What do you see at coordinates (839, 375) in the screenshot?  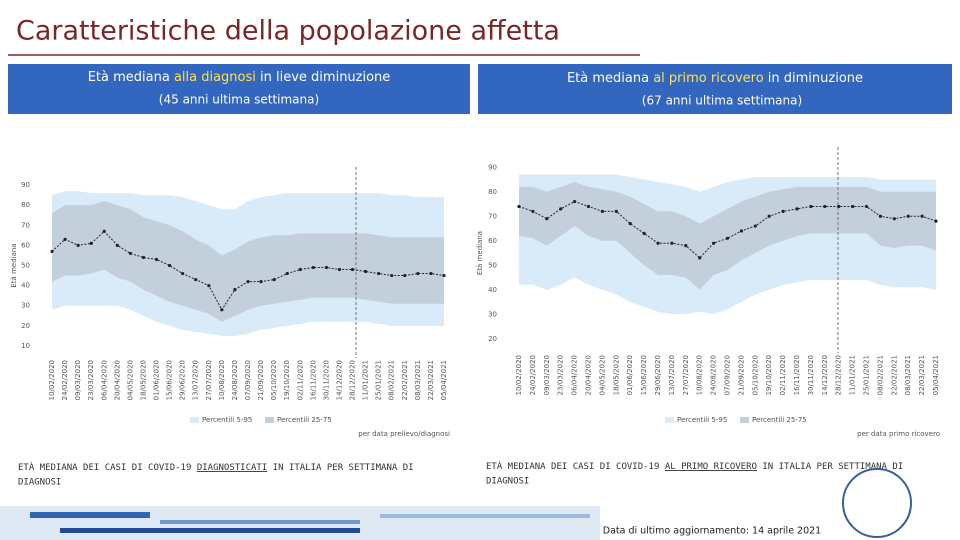 I see `x-tick-label: 28/12/2020` at bounding box center [839, 375].